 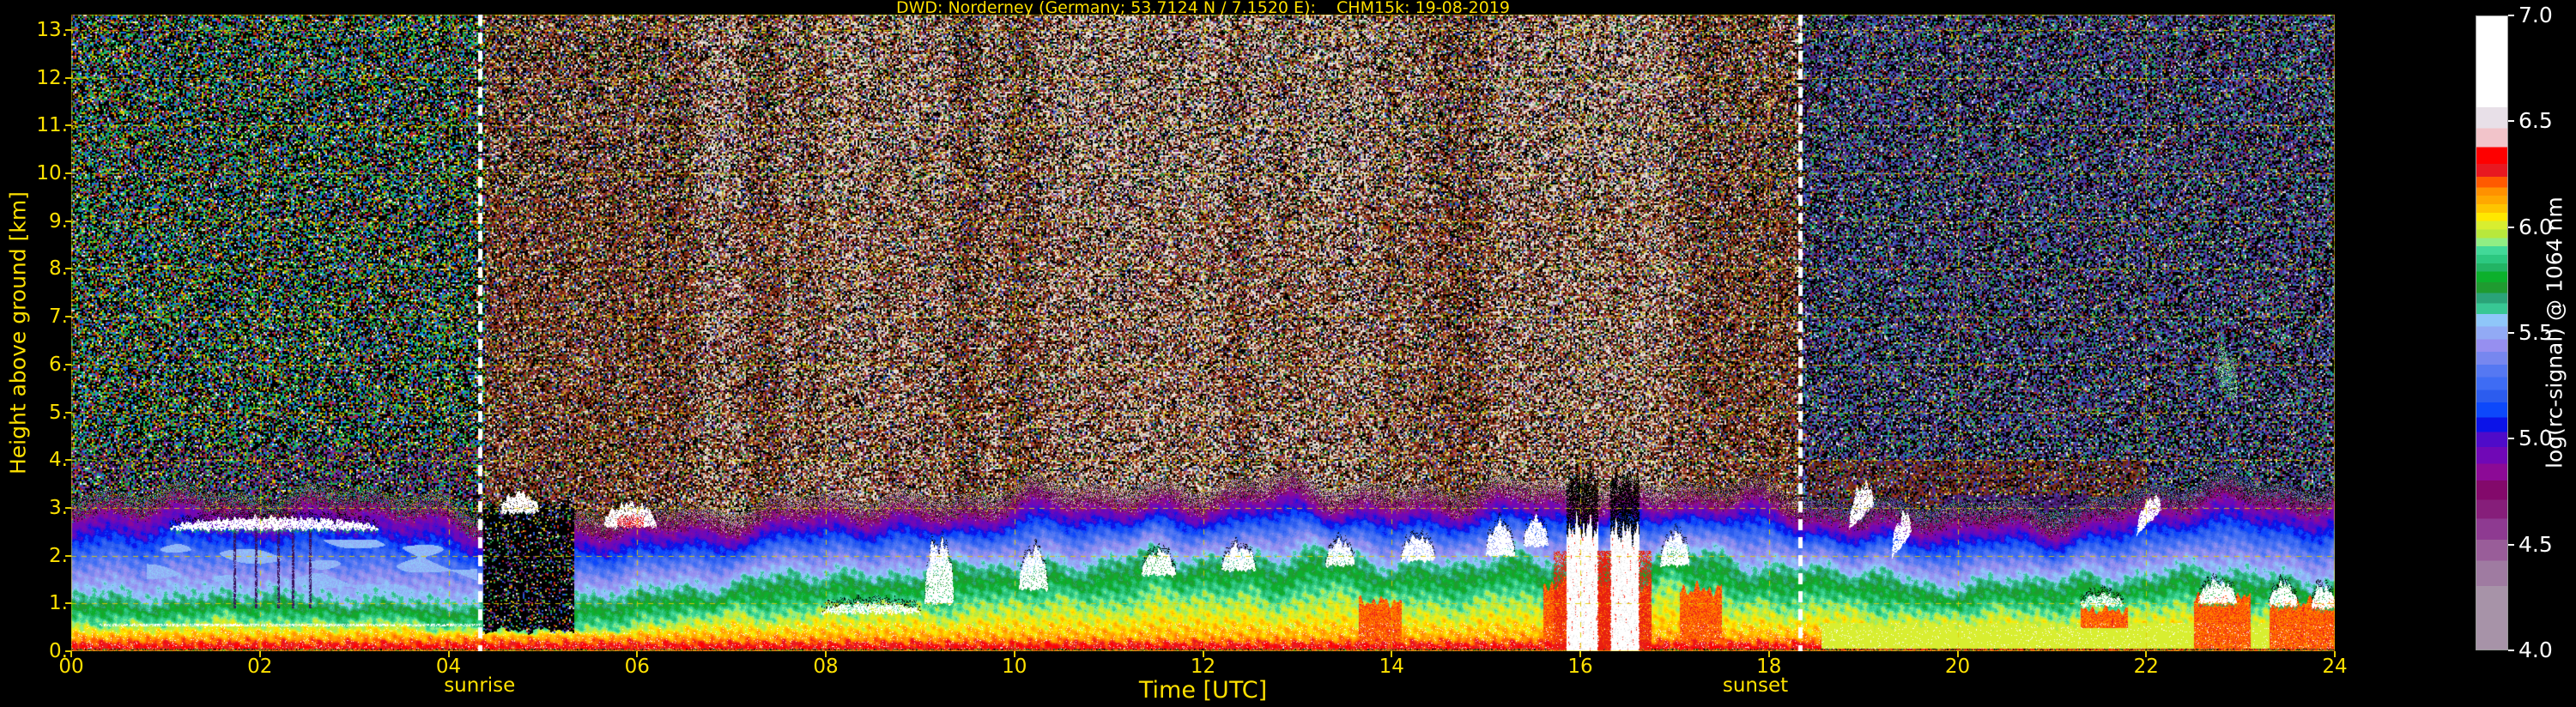 What do you see at coordinates (58, 460) in the screenshot?
I see `y-tick-label: 4.` at bounding box center [58, 460].